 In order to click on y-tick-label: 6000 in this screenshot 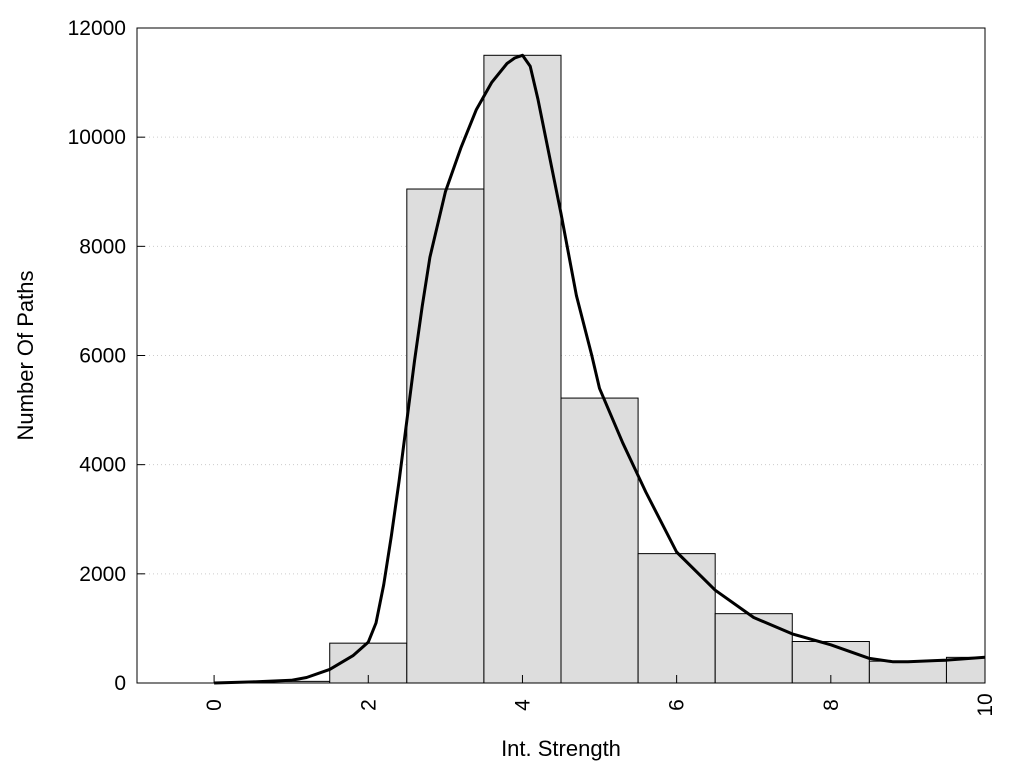, I will do `click(102, 356)`.